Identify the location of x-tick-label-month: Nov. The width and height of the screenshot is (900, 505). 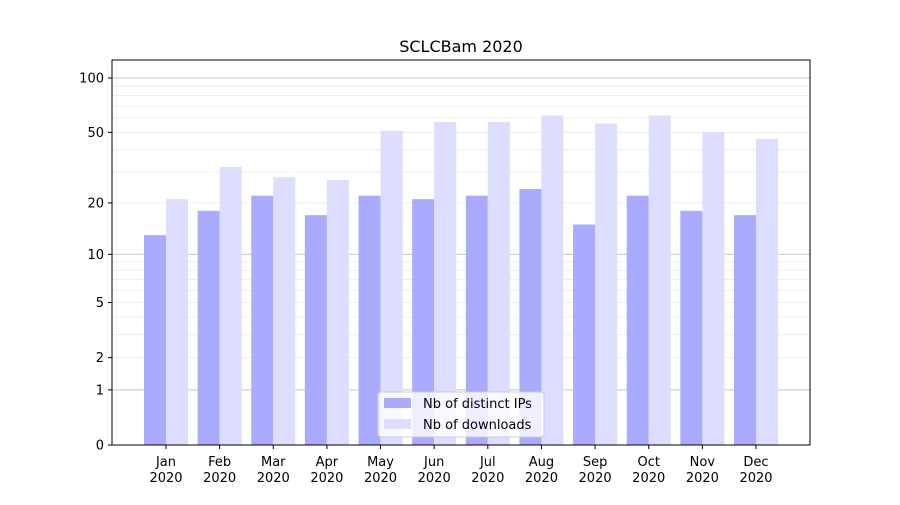
(703, 462).